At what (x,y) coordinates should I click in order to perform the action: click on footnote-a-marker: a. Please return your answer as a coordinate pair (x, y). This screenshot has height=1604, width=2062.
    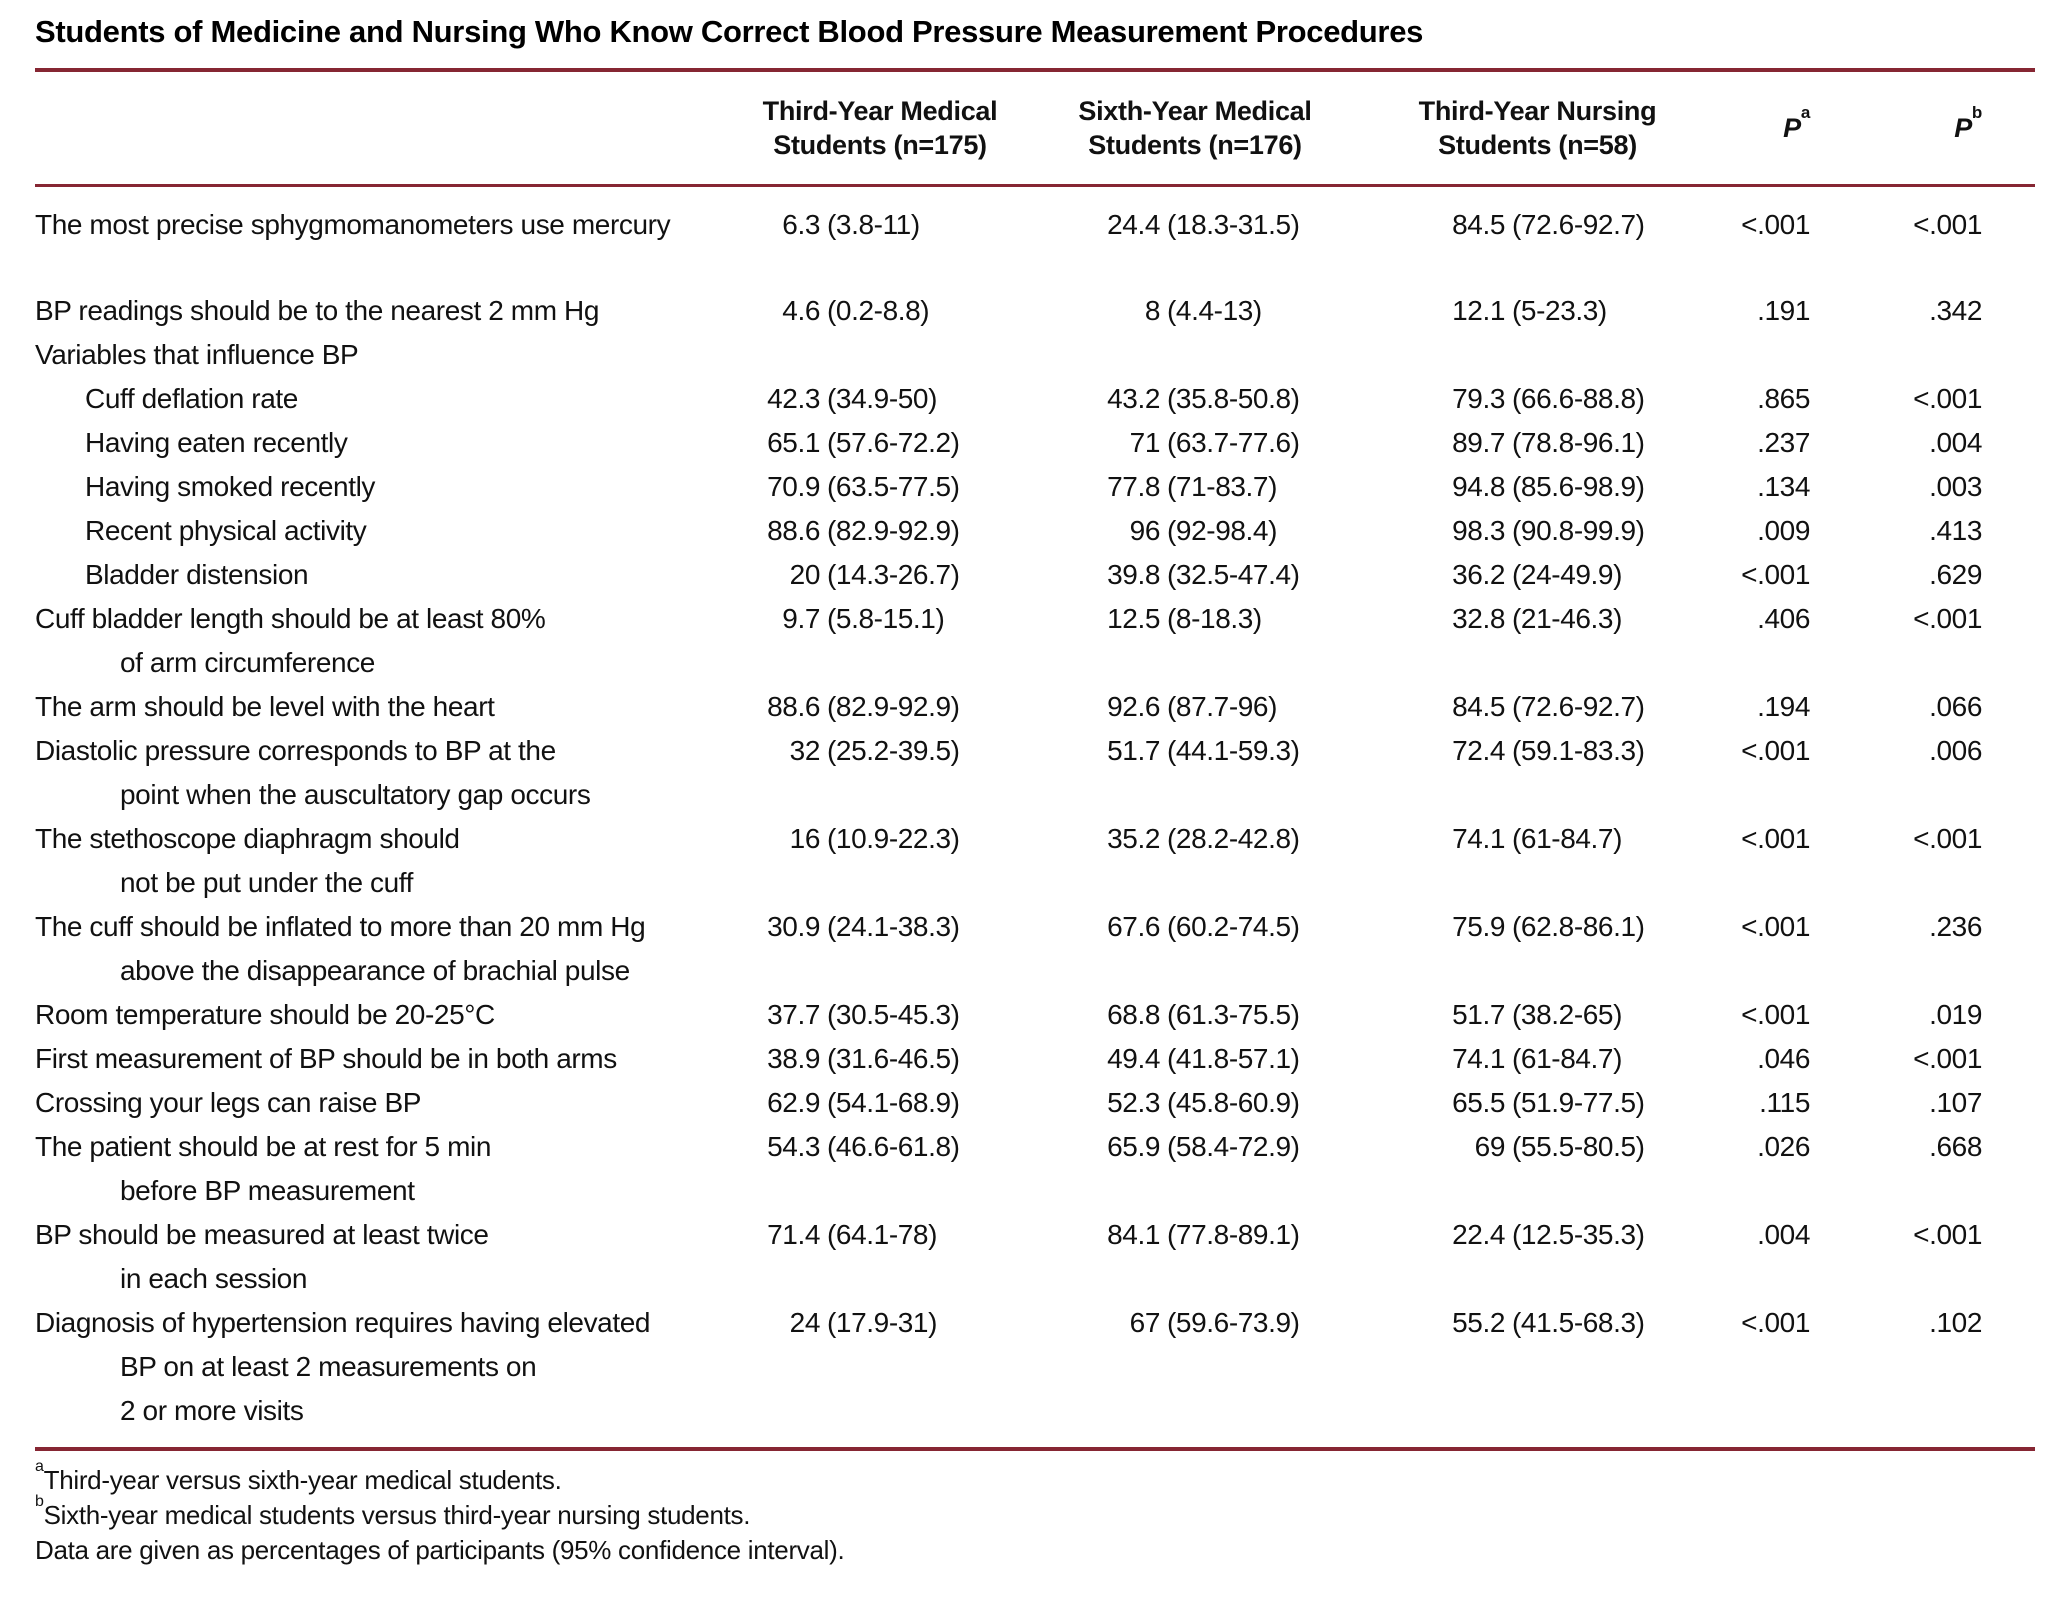
    Looking at the image, I should click on (39, 1467).